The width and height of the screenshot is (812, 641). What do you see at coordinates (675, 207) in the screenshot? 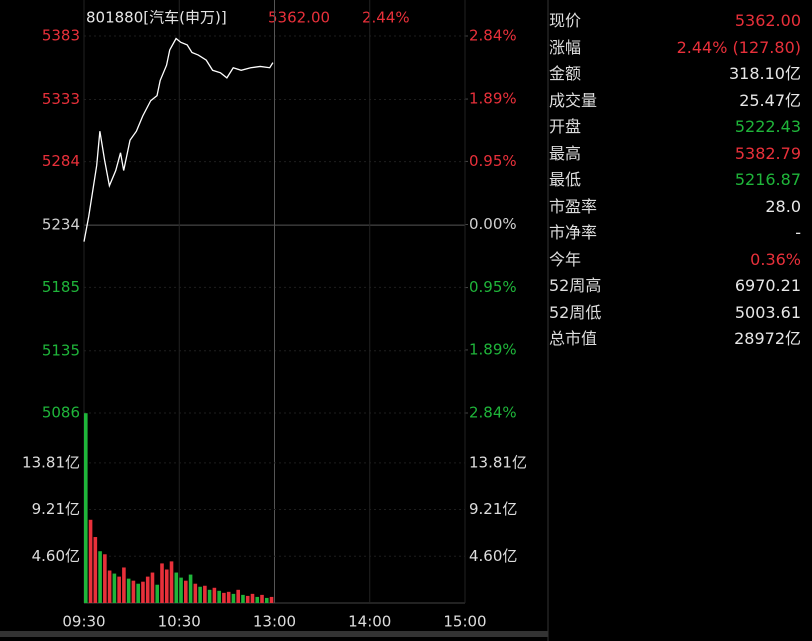
I see `quote-row: 市盈率 28.0` at bounding box center [675, 207].